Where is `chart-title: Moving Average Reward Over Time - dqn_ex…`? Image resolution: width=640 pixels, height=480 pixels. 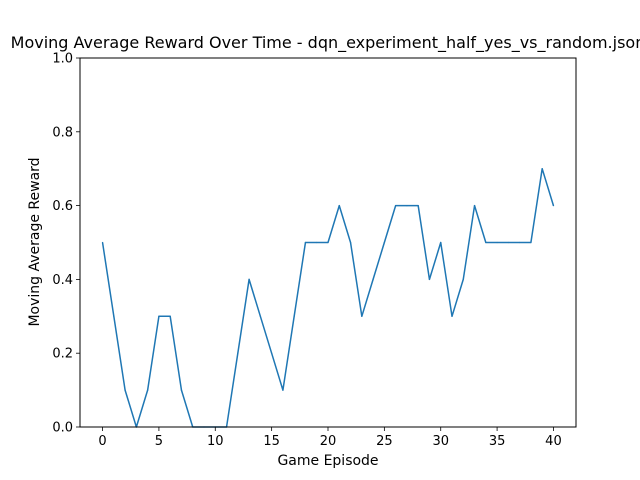 chart-title: Moving Average Reward Over Time - dqn_ex… is located at coordinates (325, 42).